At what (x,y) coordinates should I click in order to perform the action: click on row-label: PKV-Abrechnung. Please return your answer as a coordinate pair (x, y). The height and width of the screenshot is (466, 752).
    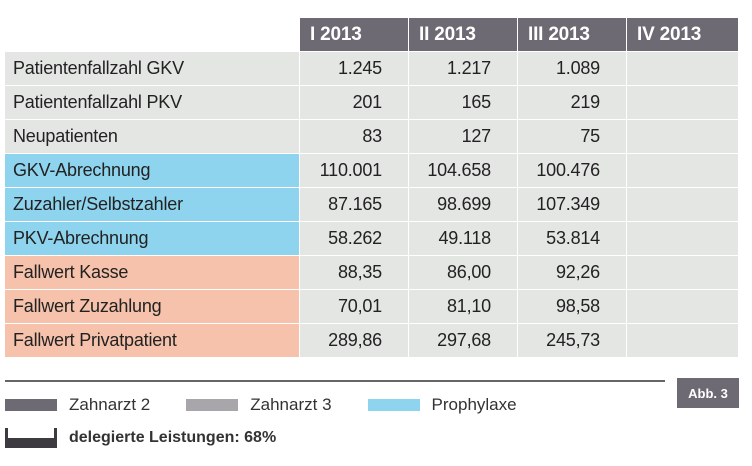
    Looking at the image, I should click on (152, 239).